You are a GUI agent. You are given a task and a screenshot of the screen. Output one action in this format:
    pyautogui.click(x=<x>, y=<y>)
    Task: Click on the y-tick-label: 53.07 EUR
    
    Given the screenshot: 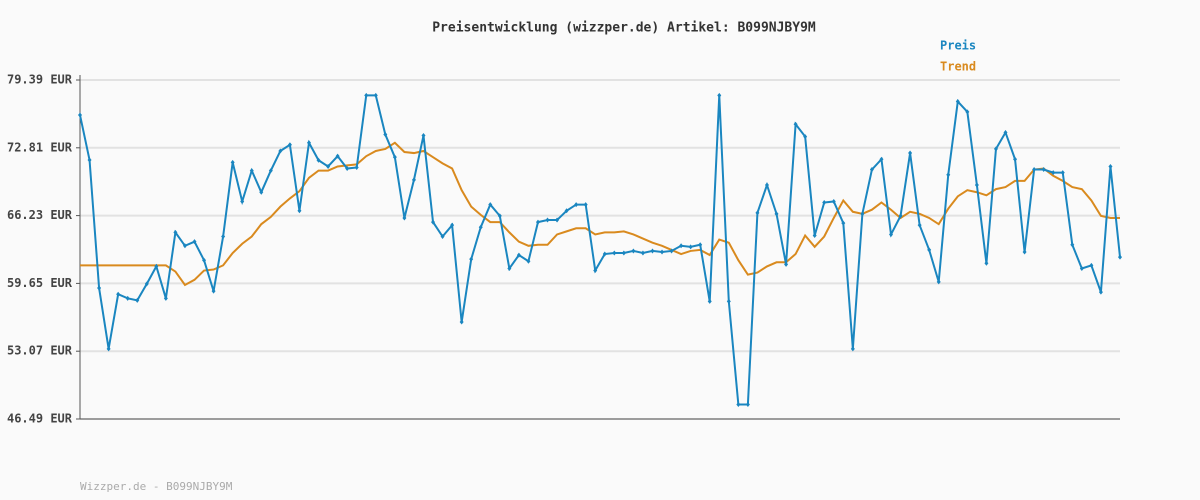 What is the action you would take?
    pyautogui.click(x=40, y=351)
    